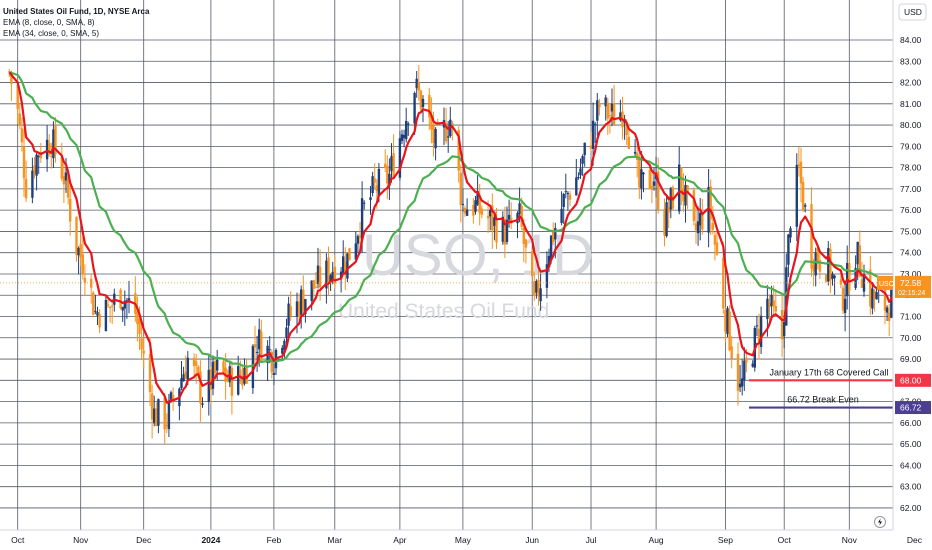 This screenshot has width=932, height=550. I want to click on price-tick-label: 64.00, so click(911, 465).